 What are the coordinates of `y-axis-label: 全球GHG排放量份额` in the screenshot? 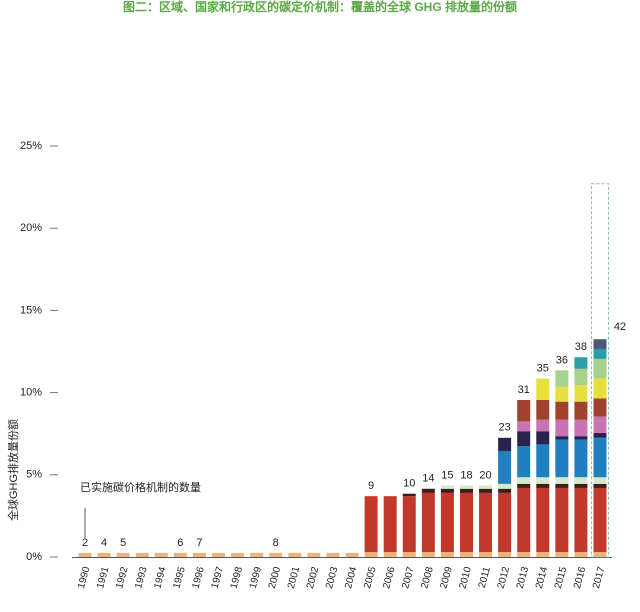 It's located at (13, 470).